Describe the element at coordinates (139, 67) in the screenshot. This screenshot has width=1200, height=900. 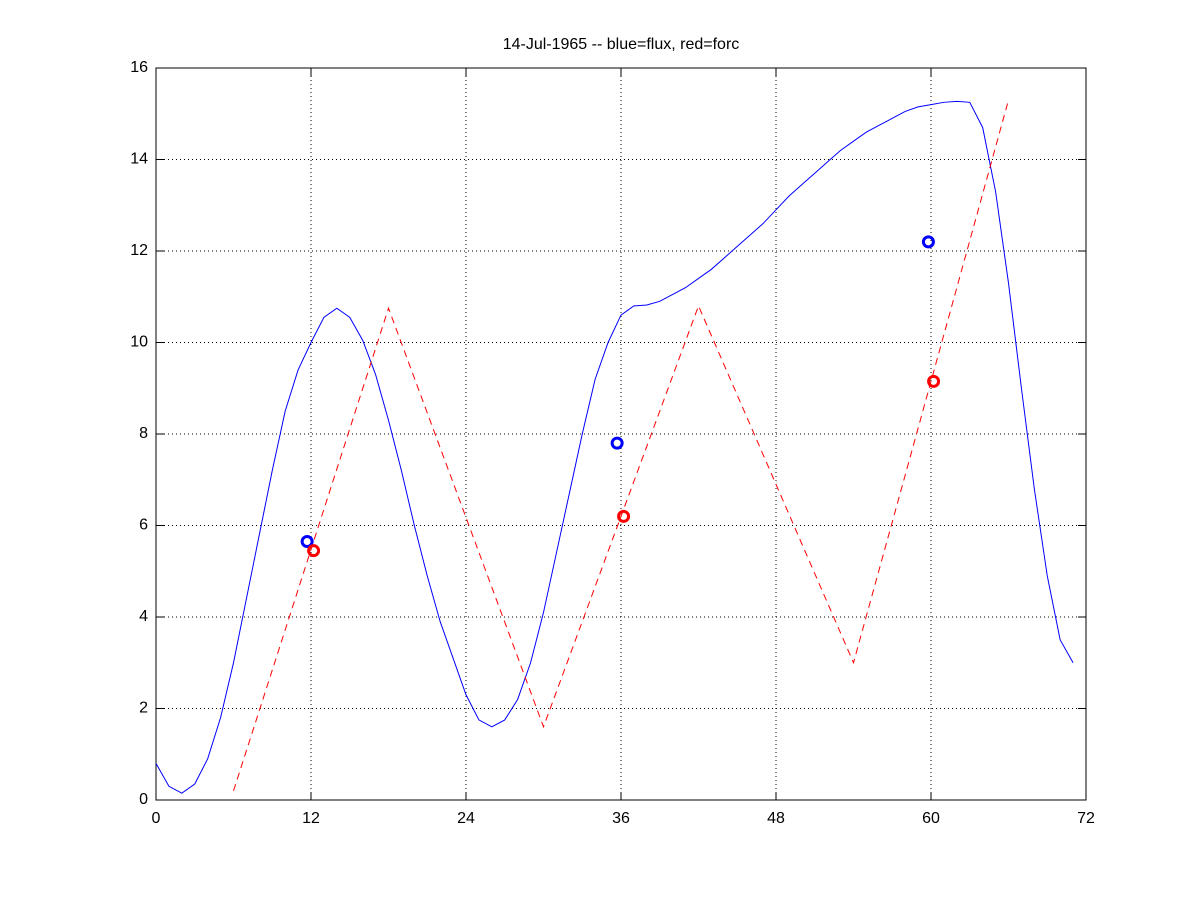
I see `y-tick-label: 16` at that location.